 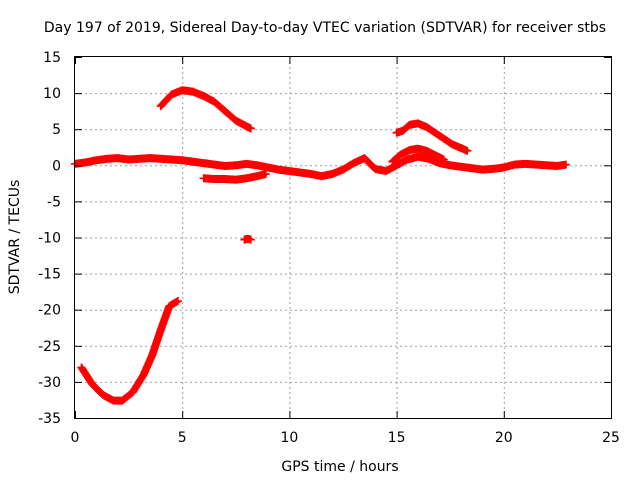 I want to click on series-low-arc, so click(x=129, y=351).